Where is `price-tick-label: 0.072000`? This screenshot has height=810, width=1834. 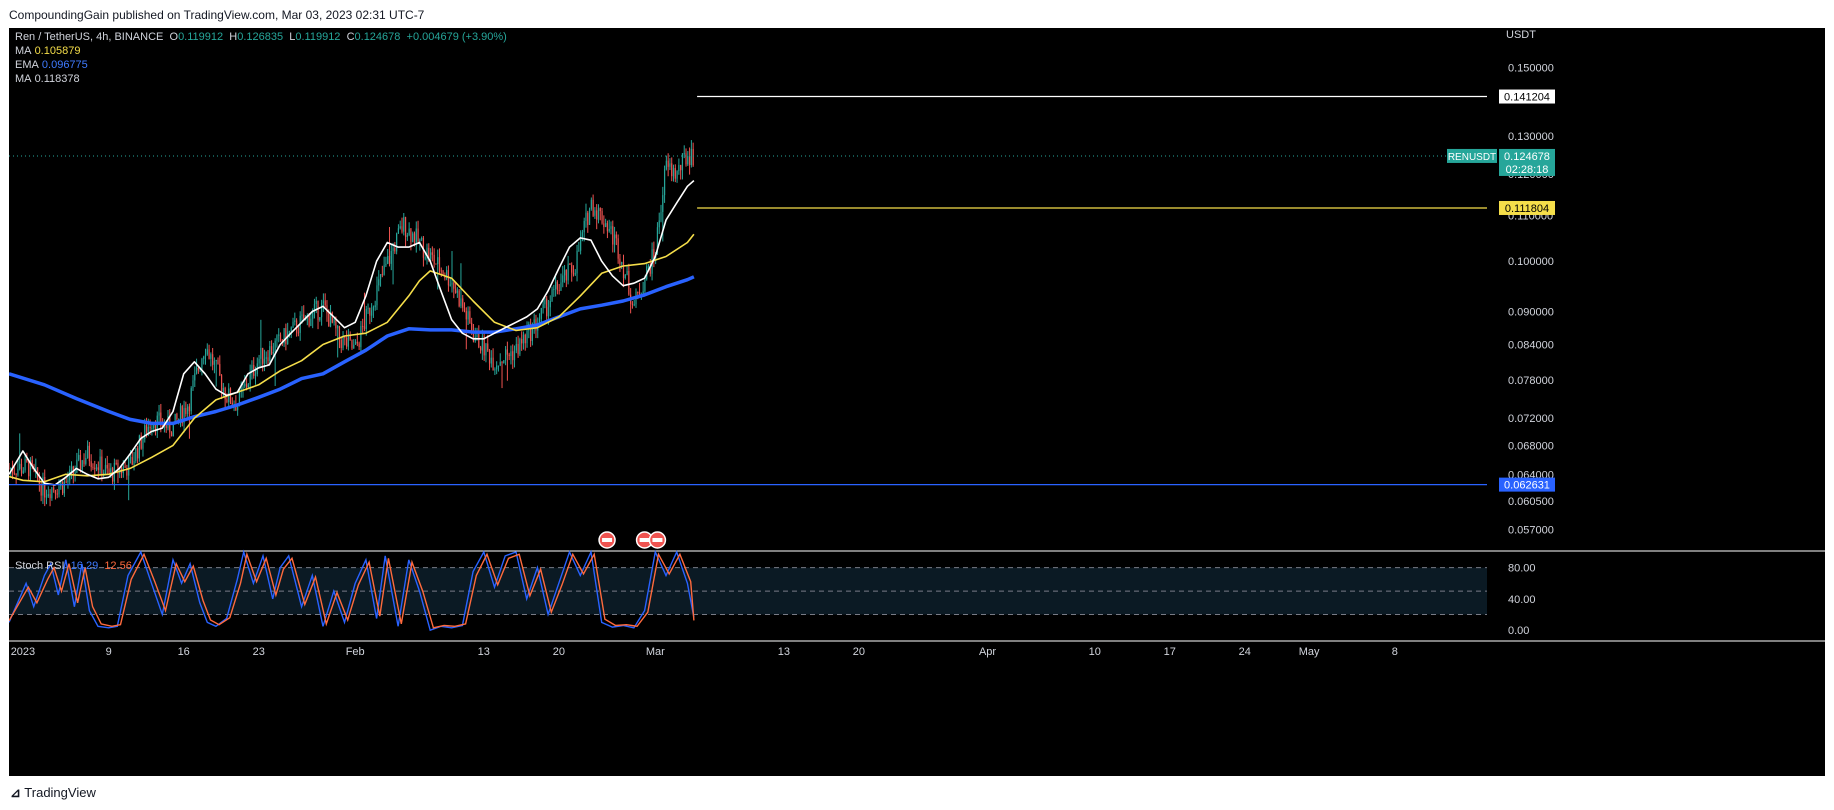
price-tick-label: 0.072000 is located at coordinates (1531, 419).